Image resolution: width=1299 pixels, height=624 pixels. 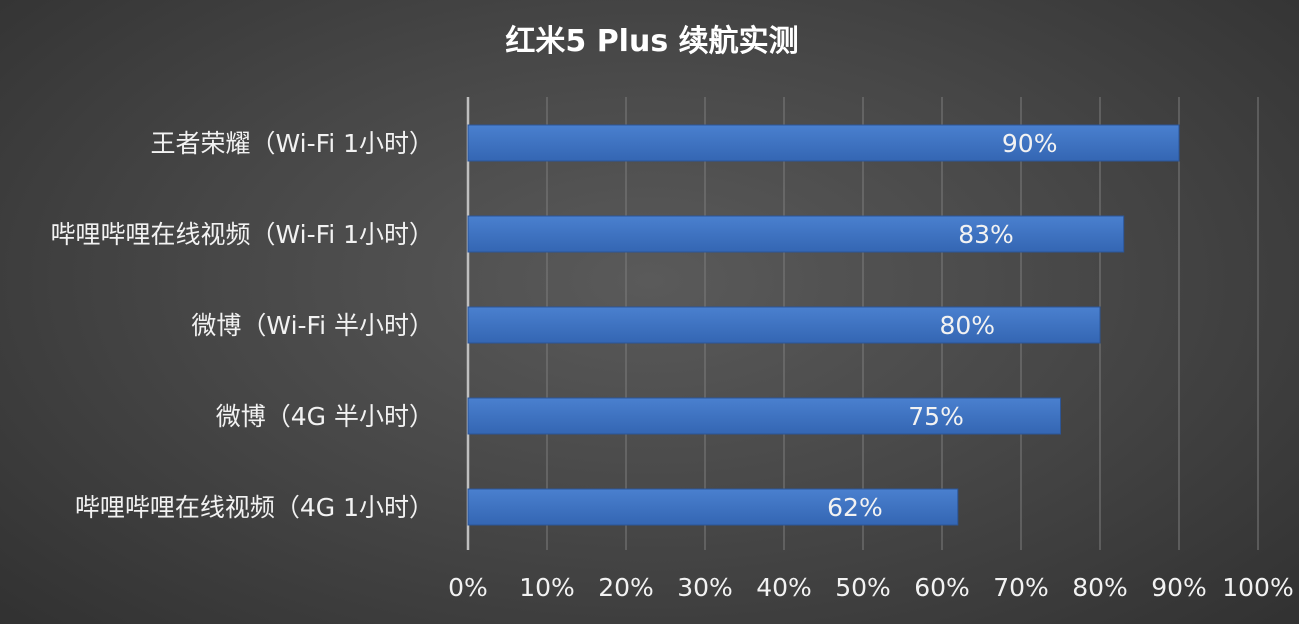 What do you see at coordinates (967, 325) in the screenshot?
I see `data-label: 80%` at bounding box center [967, 325].